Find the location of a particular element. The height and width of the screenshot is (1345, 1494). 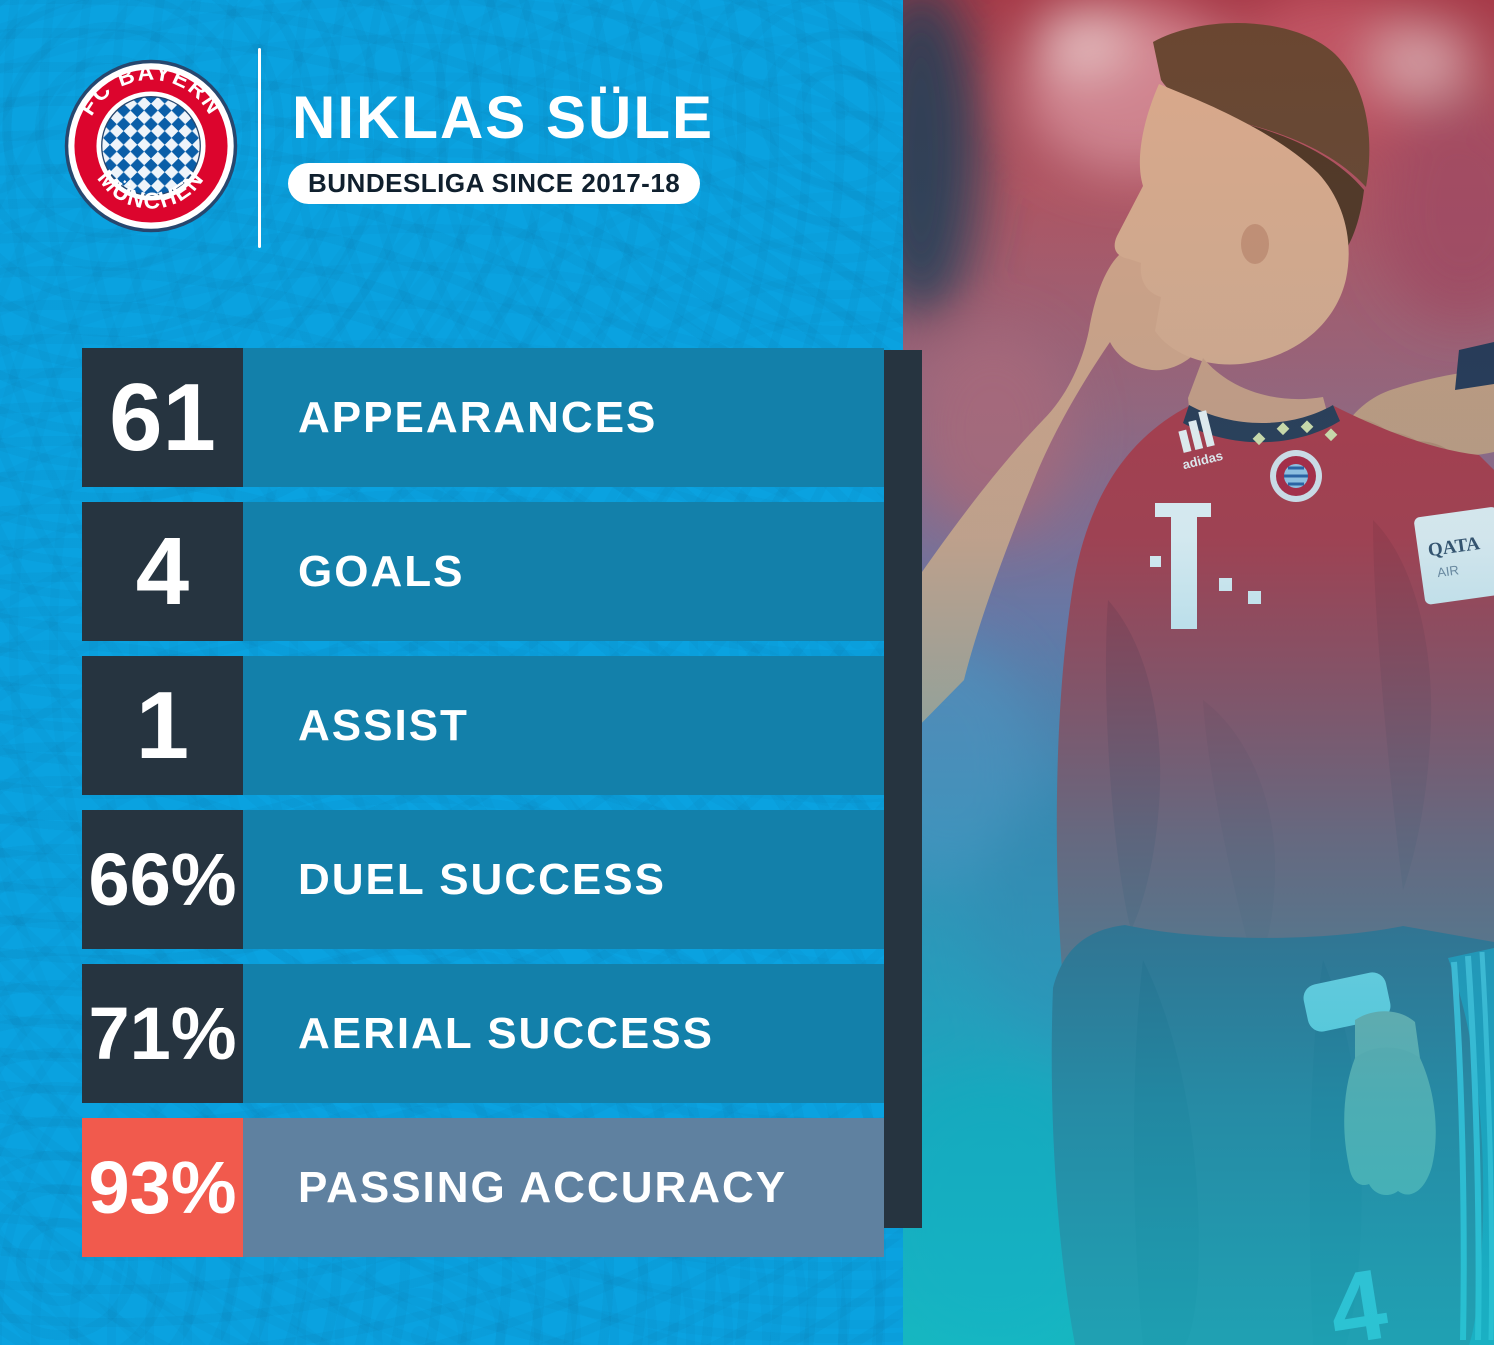

page-title: NIKLAS SÜLE is located at coordinates (503, 117).